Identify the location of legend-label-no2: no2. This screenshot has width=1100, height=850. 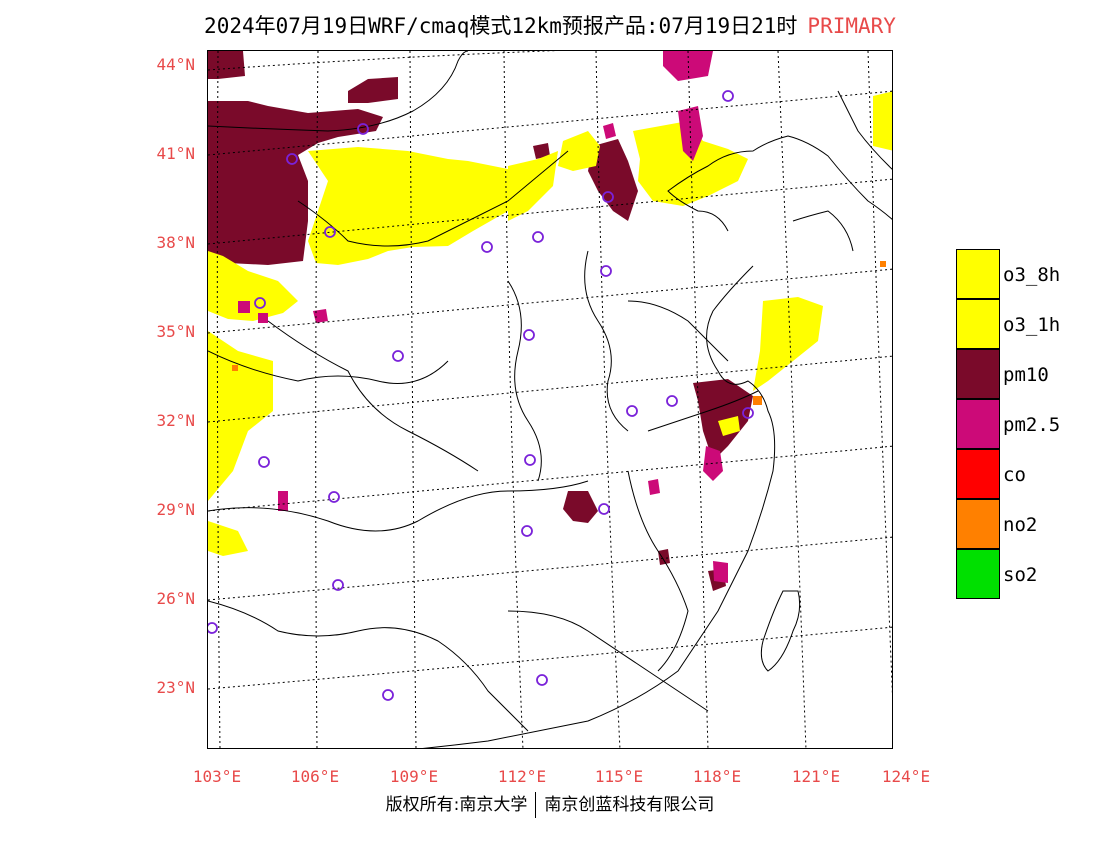
(1020, 525).